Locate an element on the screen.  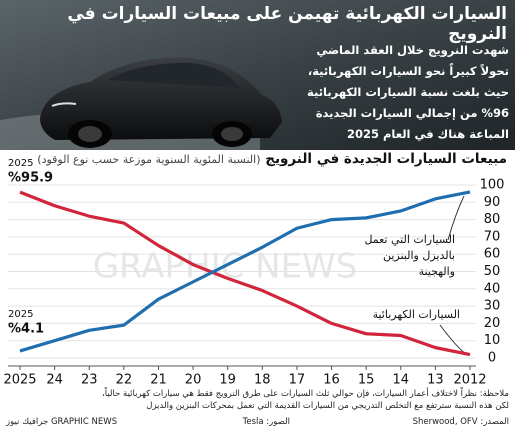
y-tick-label: 20 is located at coordinates (492, 323).